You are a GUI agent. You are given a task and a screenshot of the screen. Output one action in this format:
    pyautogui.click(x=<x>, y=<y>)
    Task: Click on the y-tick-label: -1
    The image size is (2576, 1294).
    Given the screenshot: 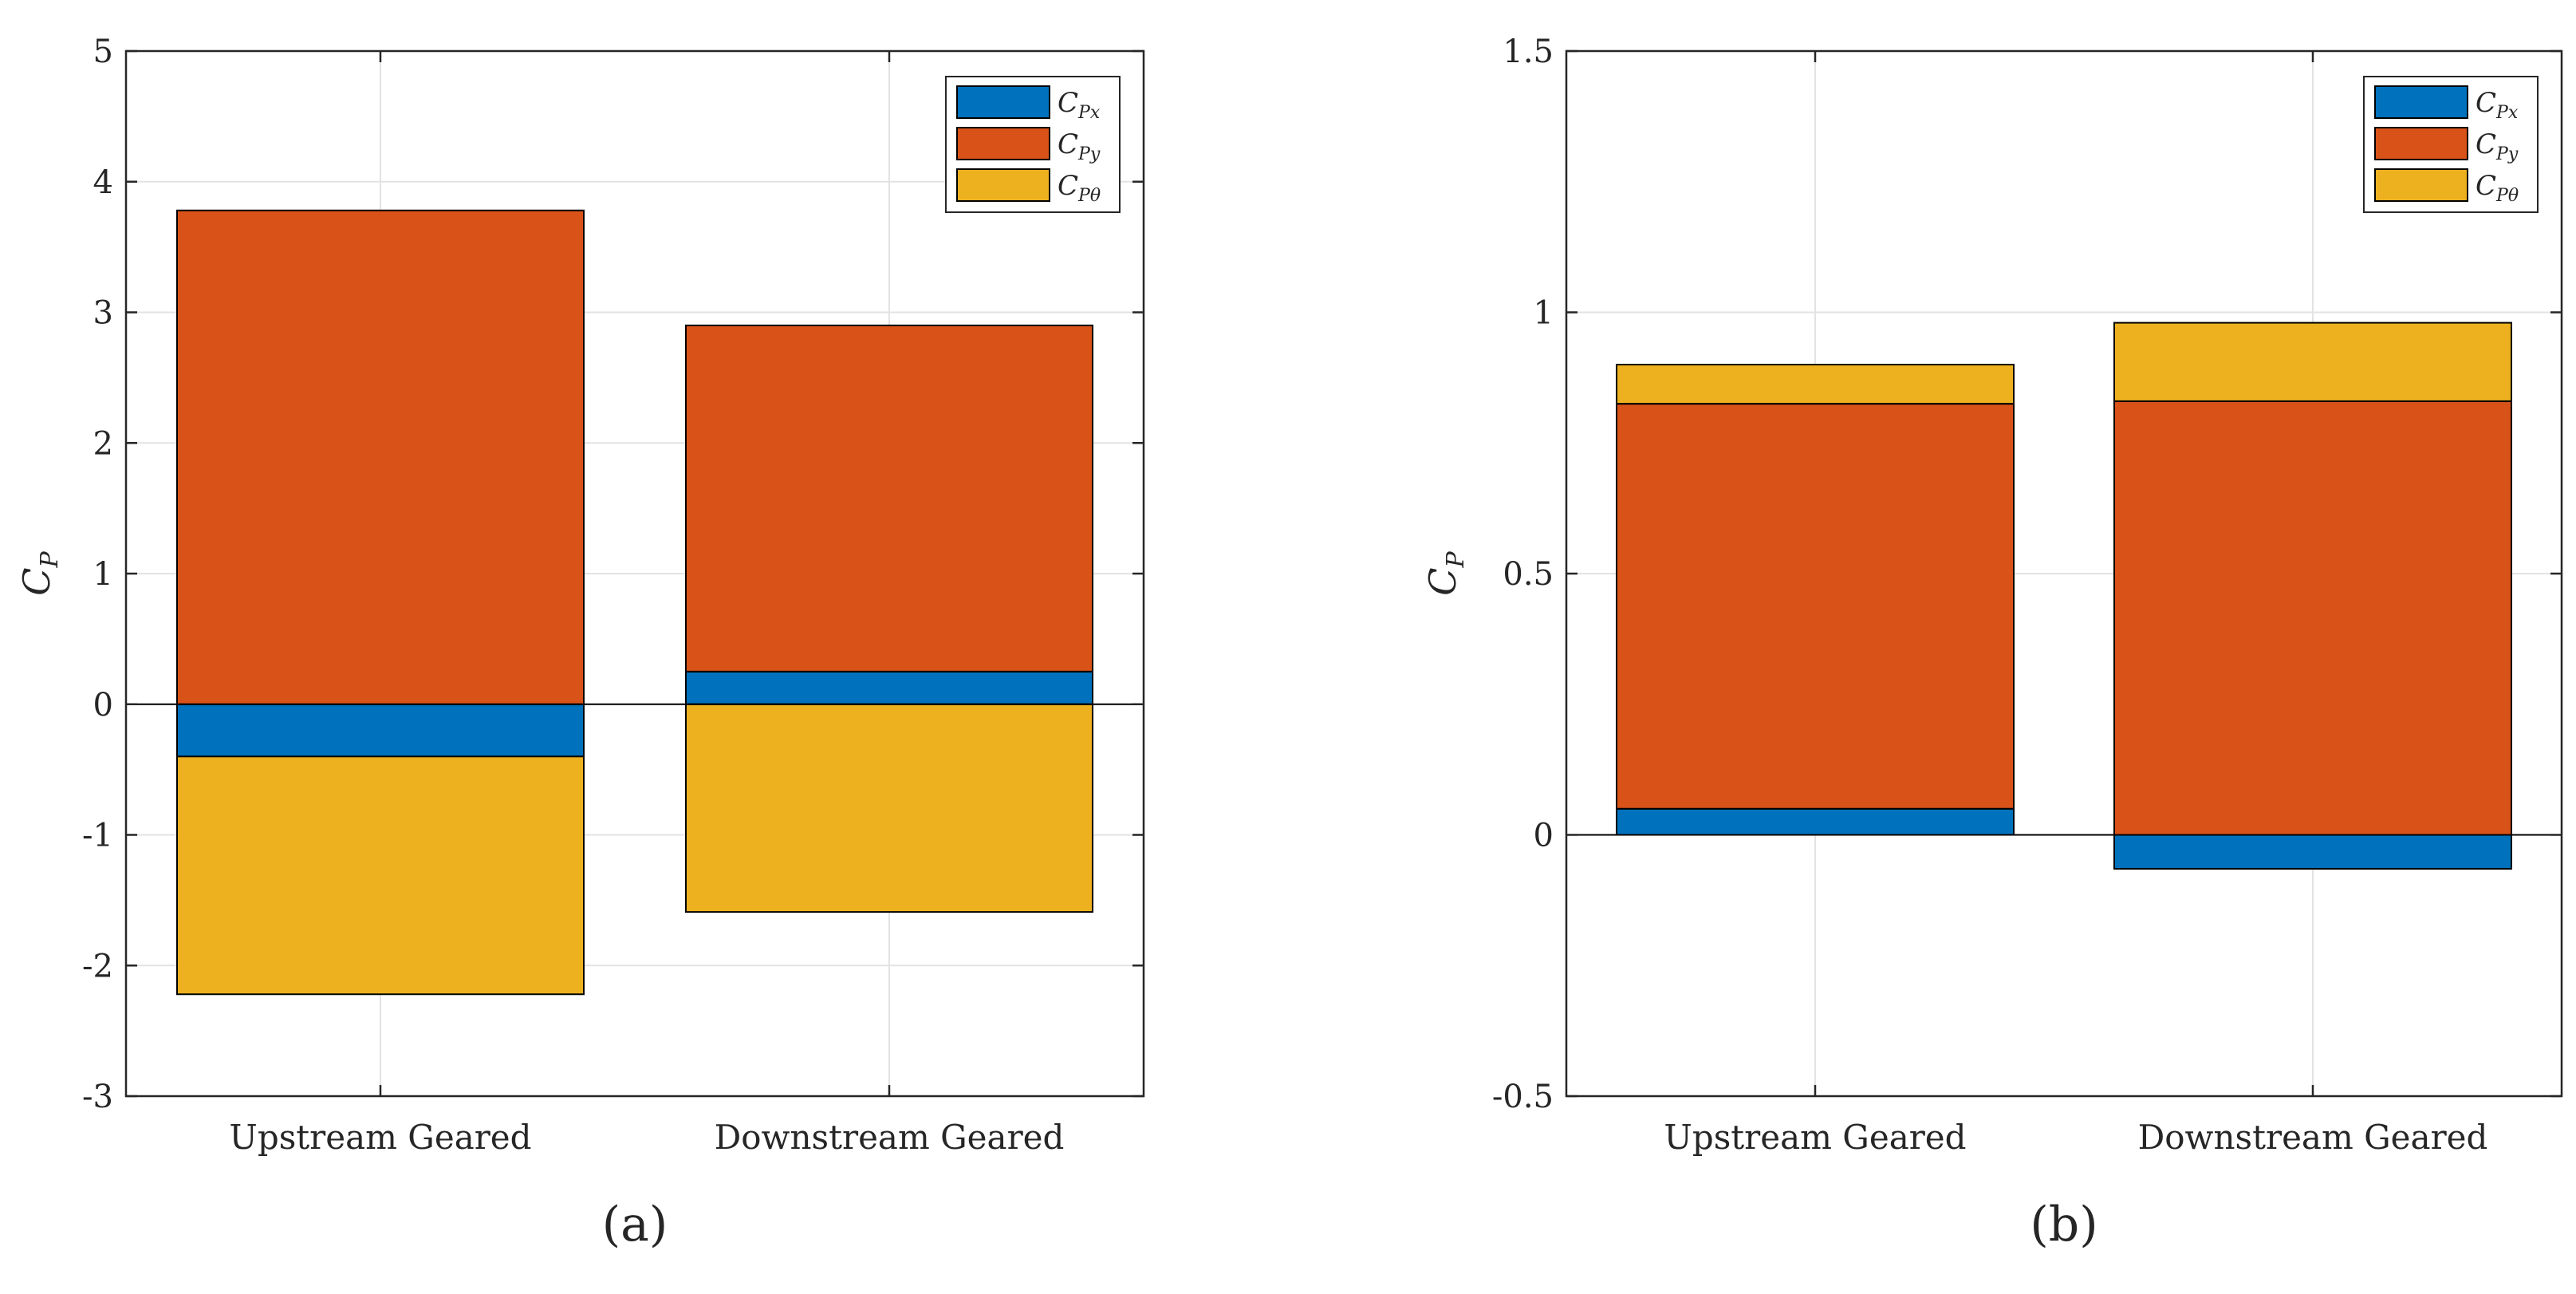 What is the action you would take?
    pyautogui.click(x=97, y=836)
    